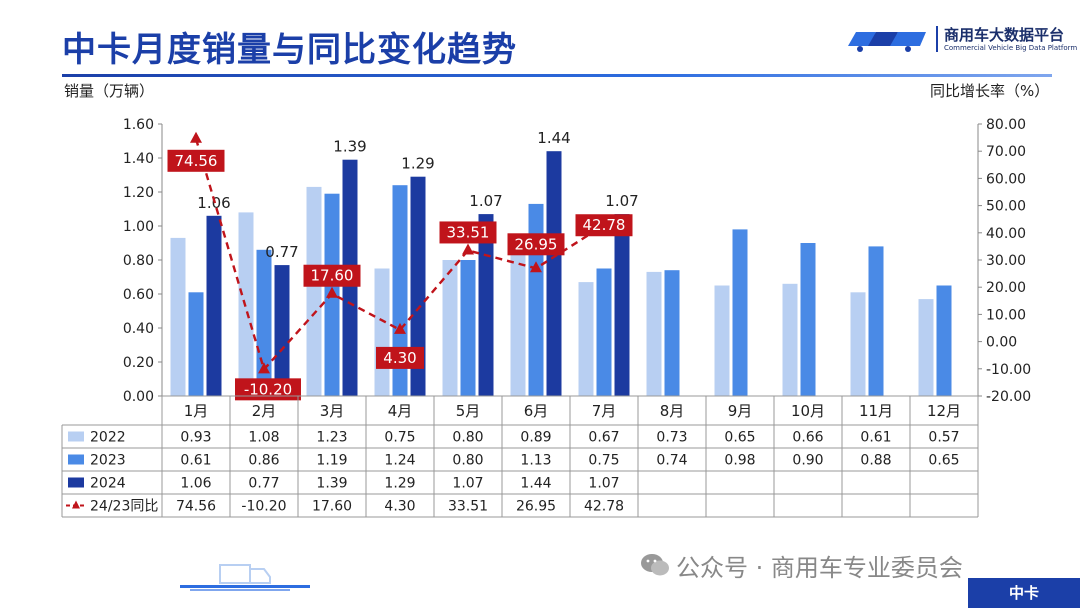 This screenshot has height=608, width=1080. Describe the element at coordinates (263, 438) in the screenshot. I see `table-cell: 1.08` at that location.